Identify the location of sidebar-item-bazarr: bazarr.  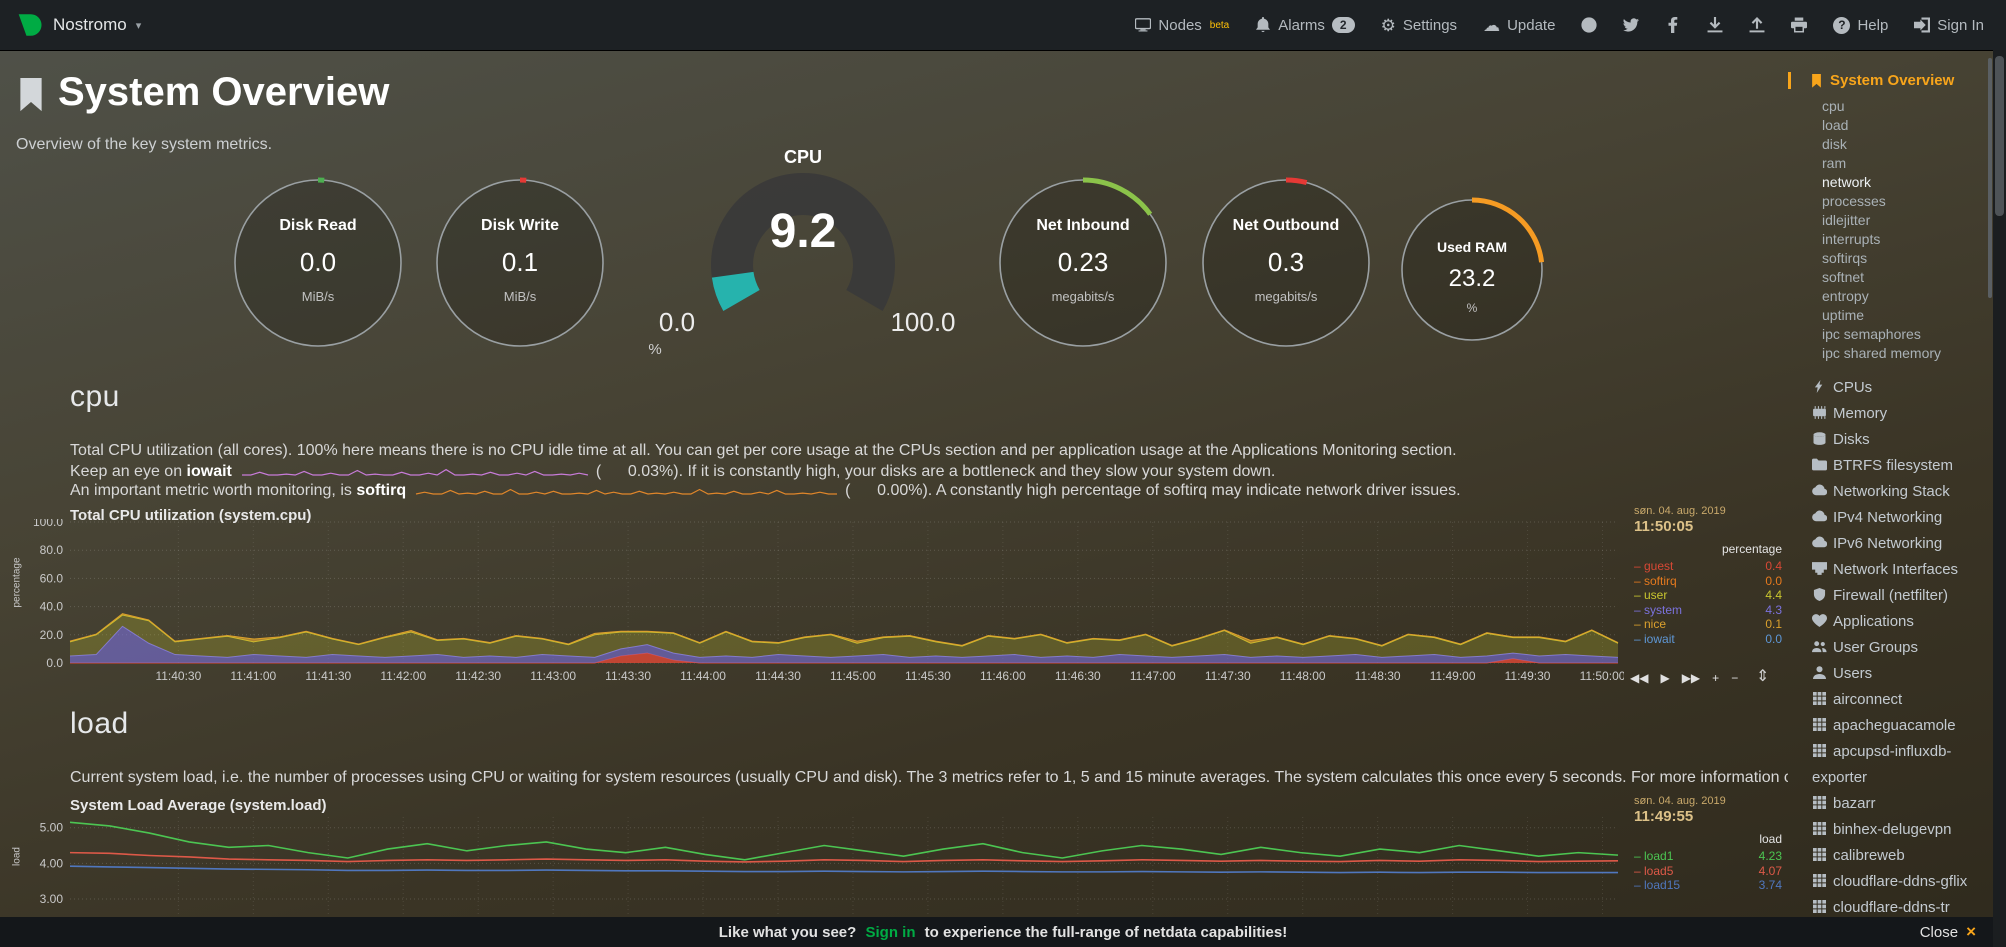
(1890, 804).